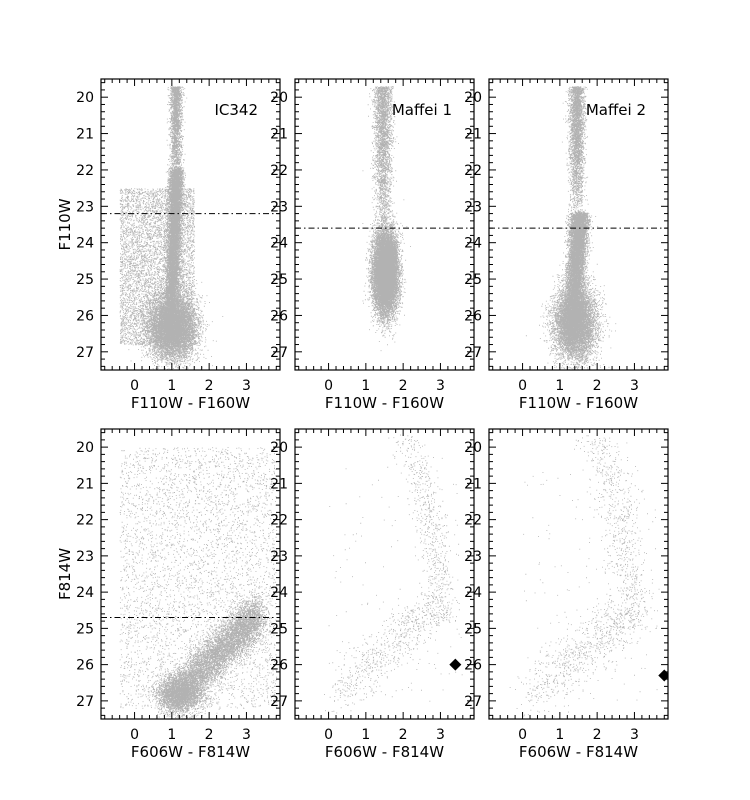 The image size is (750, 800). I want to click on ticks, so click(384, 574).